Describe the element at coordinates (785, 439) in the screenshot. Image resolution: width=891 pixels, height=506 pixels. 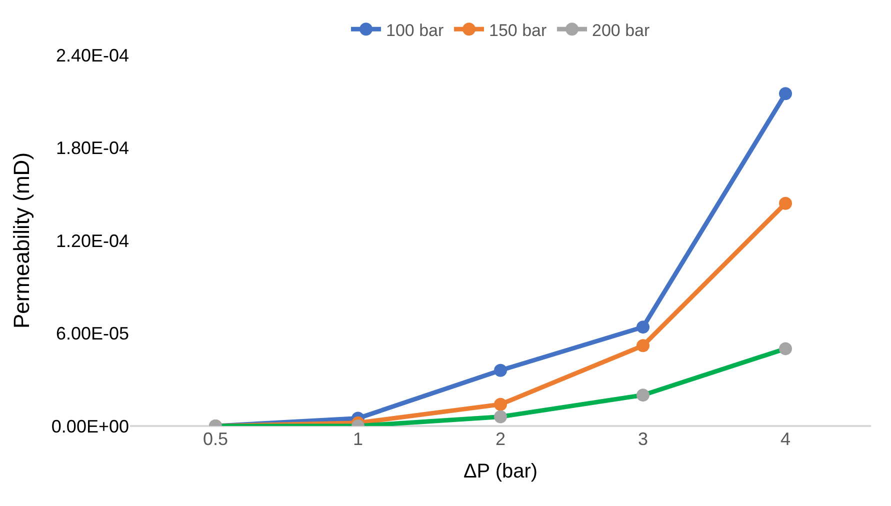
I see `x-tick-label: 4` at that location.